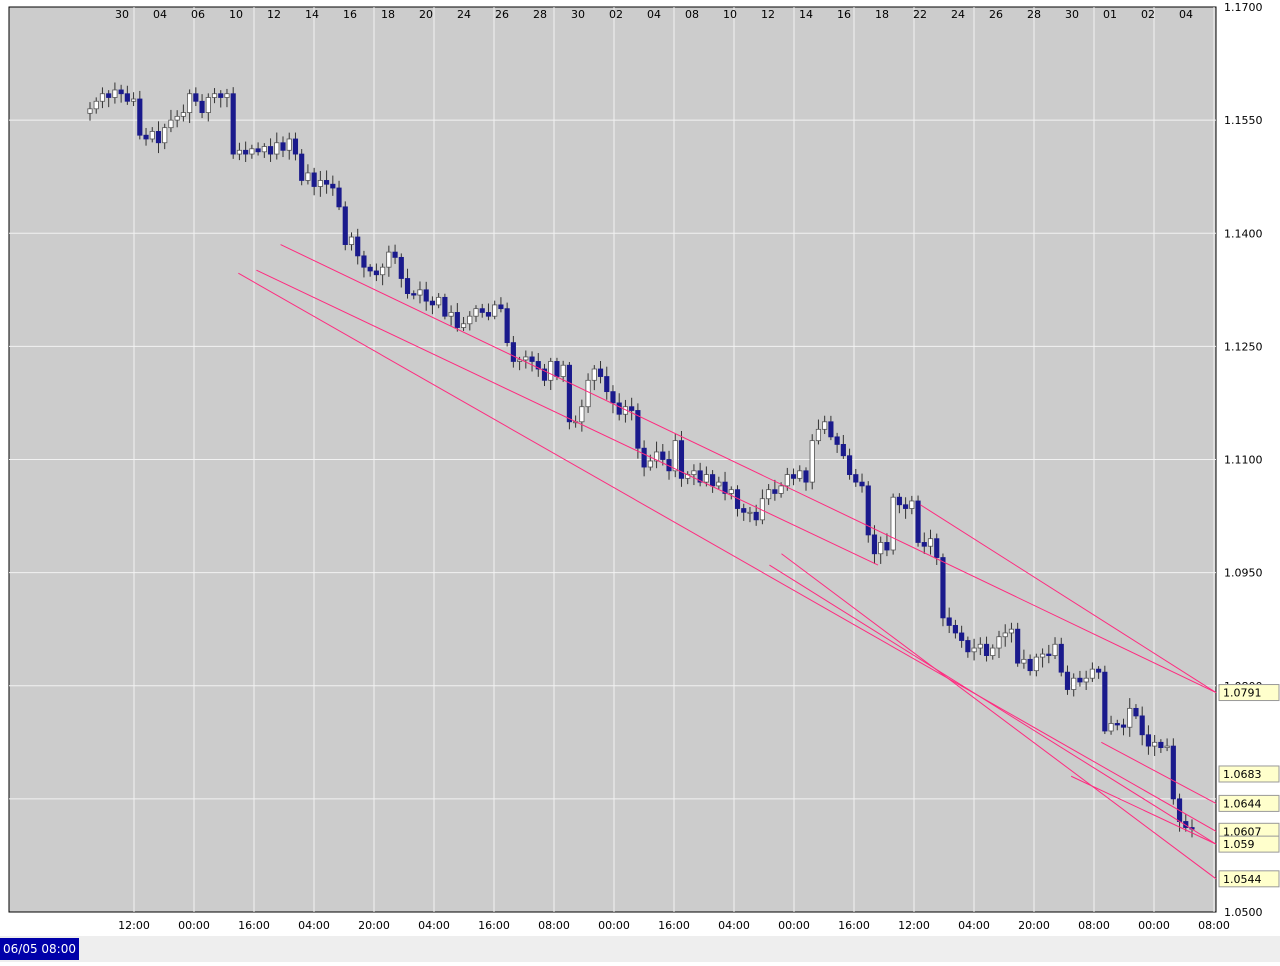 This screenshot has width=1280, height=966. Describe the element at coordinates (494, 925) in the screenshot. I see `x-tick-label: 16:00` at that location.